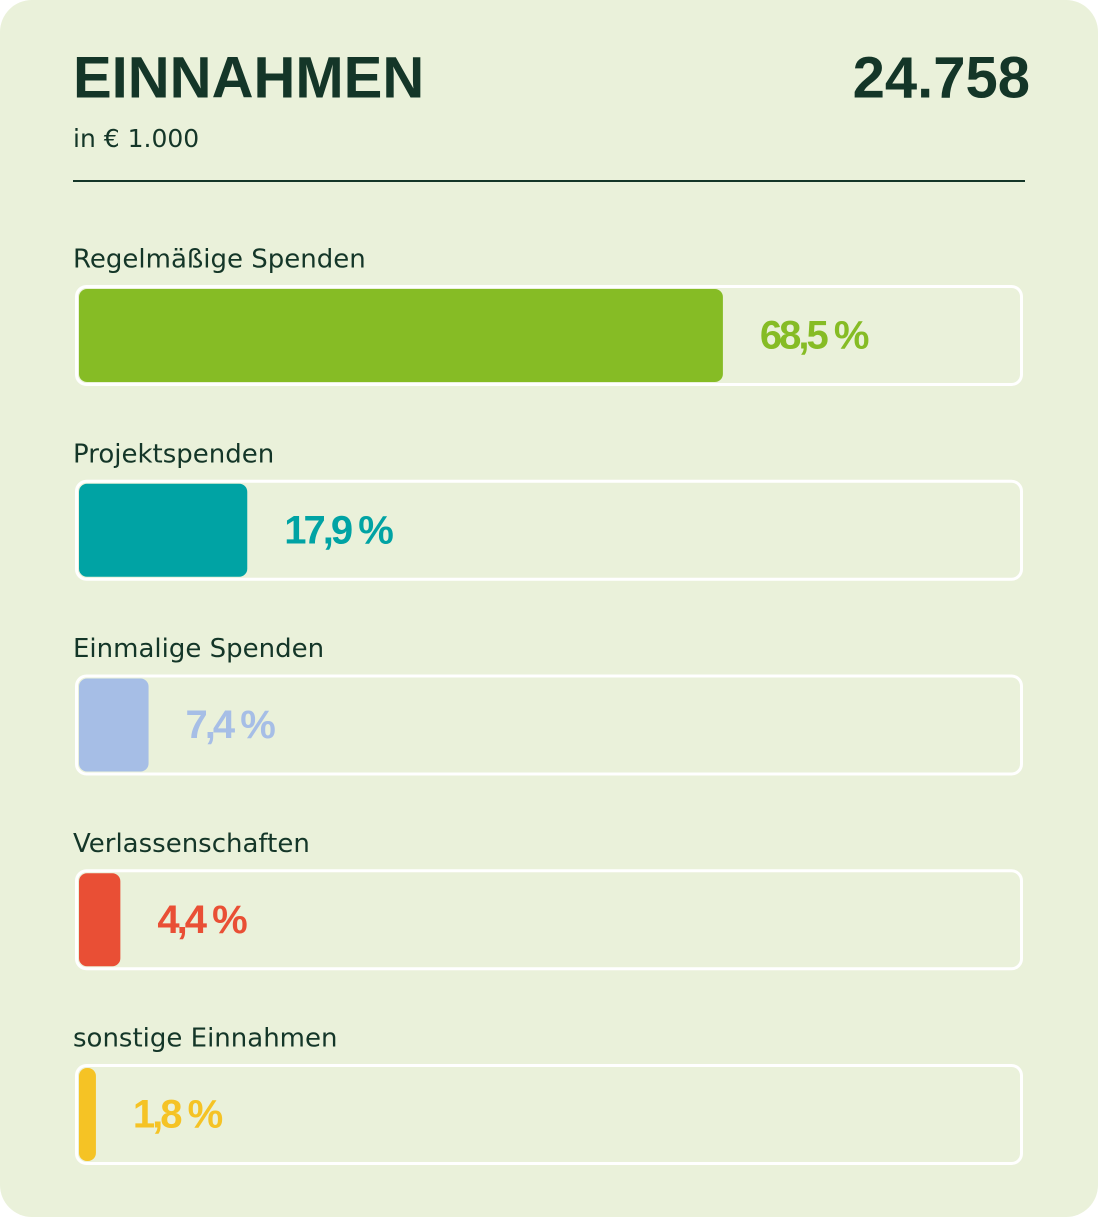  I want to click on chart-subtitle: in € 1.000, so click(136, 138).